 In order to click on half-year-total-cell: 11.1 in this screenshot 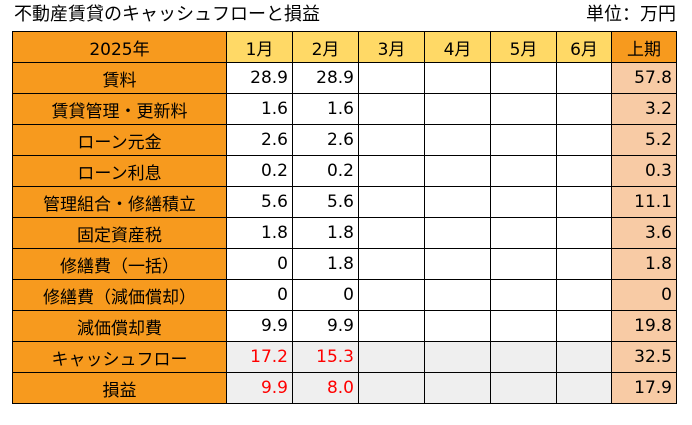, I will do `click(644, 202)`.